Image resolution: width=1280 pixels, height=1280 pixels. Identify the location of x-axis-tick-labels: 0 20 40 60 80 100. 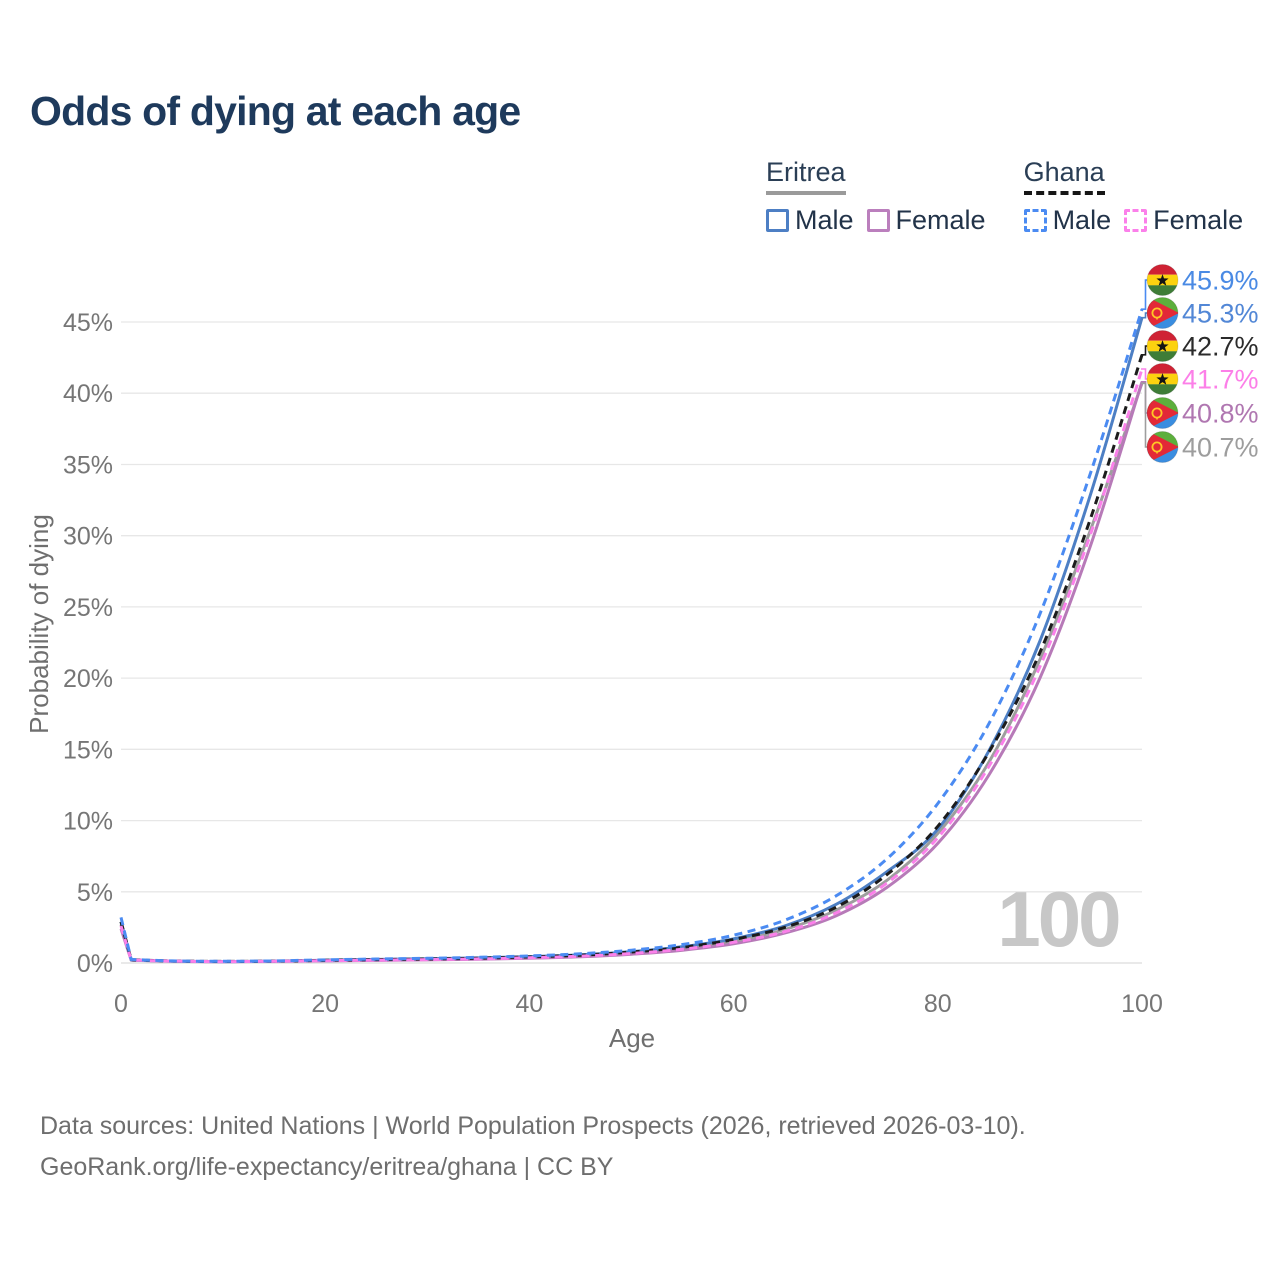
(638, 1004).